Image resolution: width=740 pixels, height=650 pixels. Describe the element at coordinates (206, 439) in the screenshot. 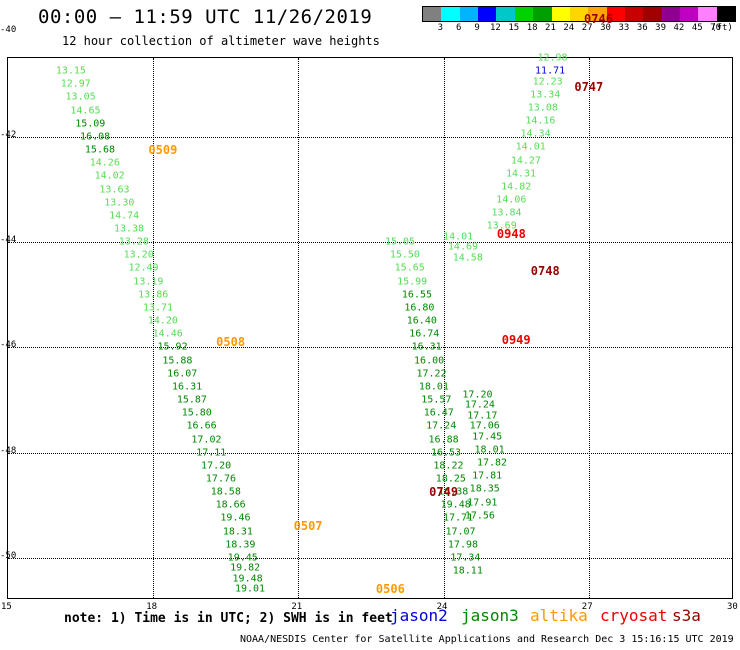

I see `swh-value-label: 17.02` at that location.